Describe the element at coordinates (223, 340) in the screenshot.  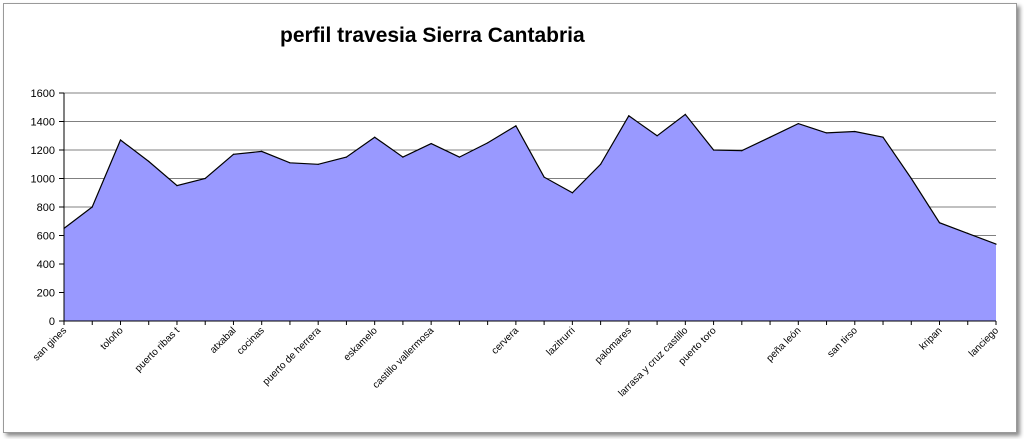
I see `x-tick-label: atxabal` at that location.